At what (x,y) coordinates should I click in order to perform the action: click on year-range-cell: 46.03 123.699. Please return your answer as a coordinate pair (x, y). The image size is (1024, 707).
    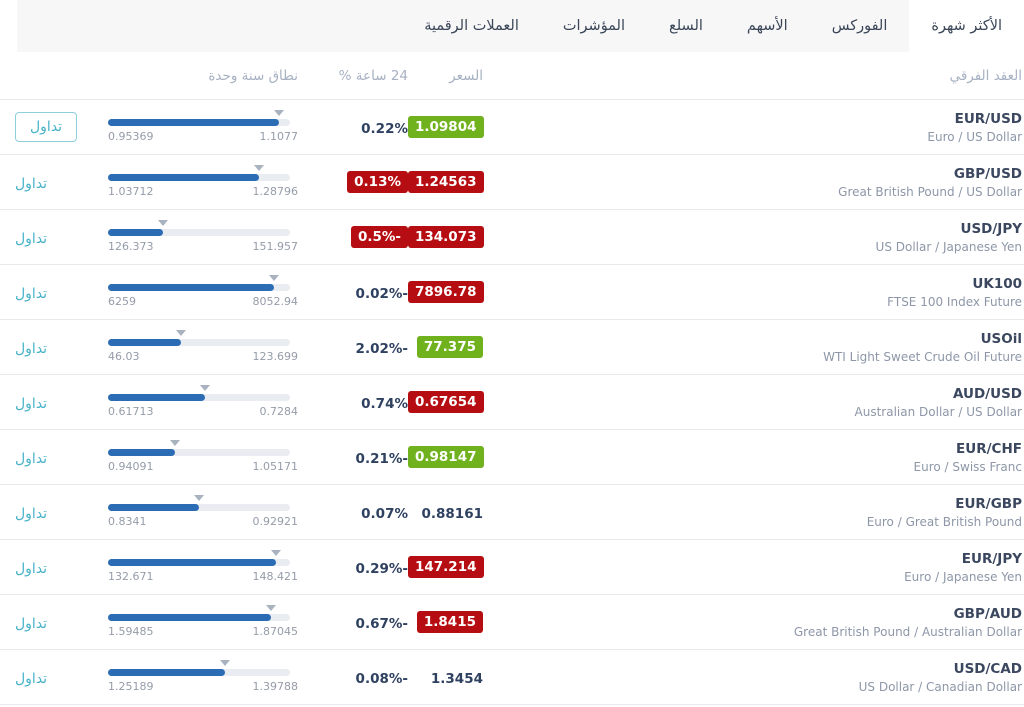
    Looking at the image, I should click on (199, 346).